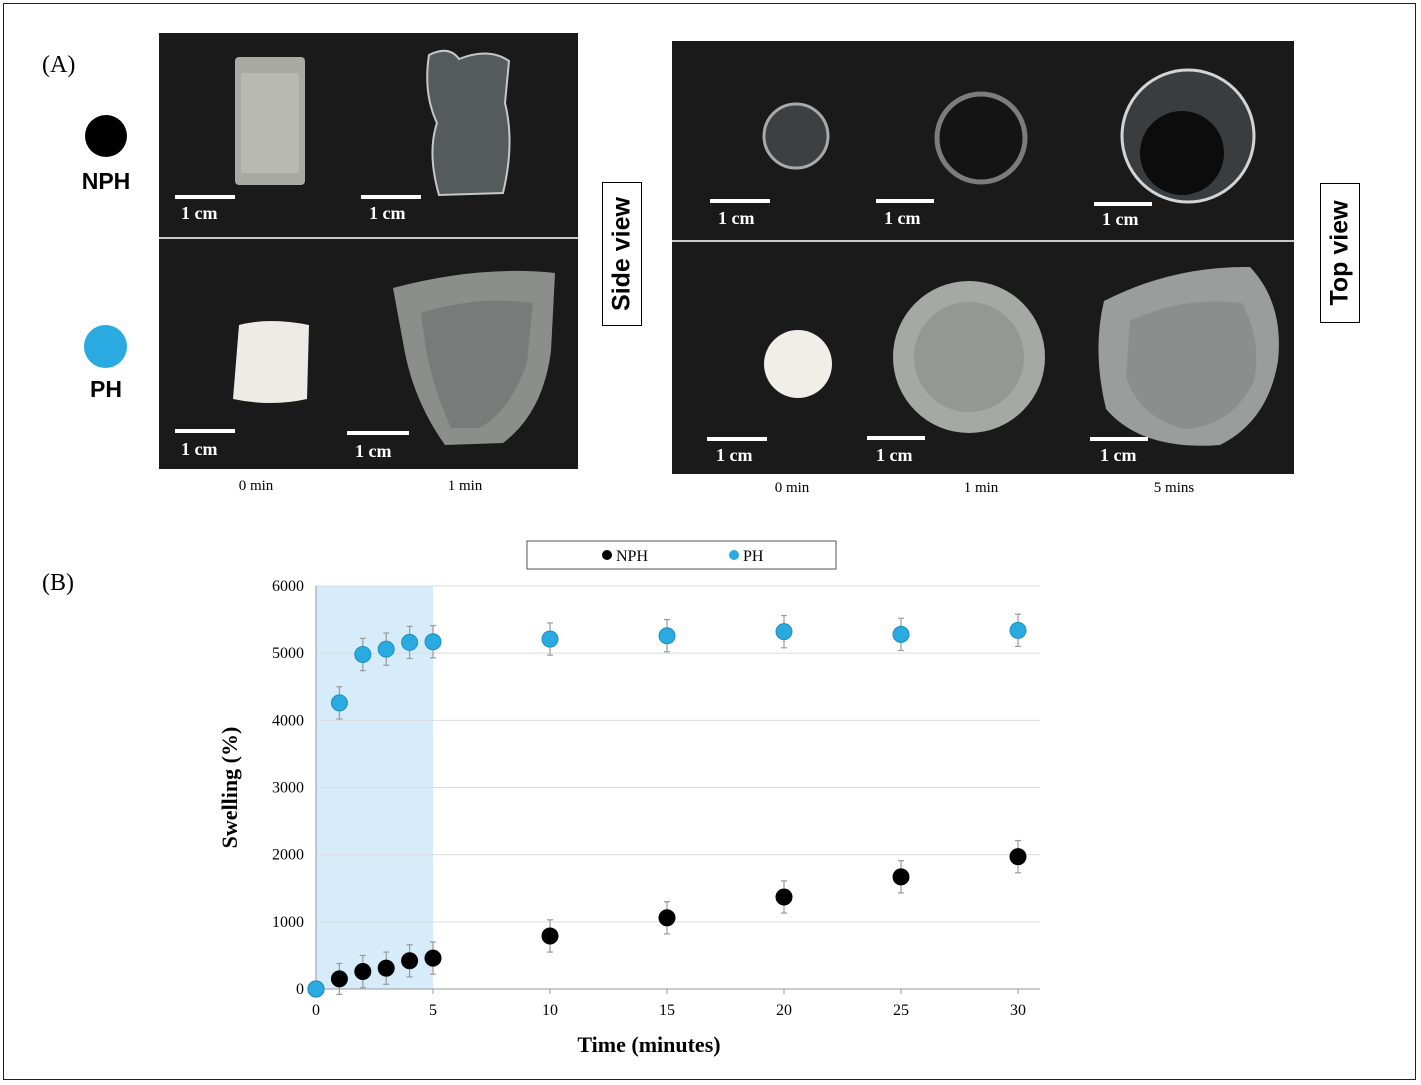  I want to click on y-tick-label: 1000, so click(288, 922).